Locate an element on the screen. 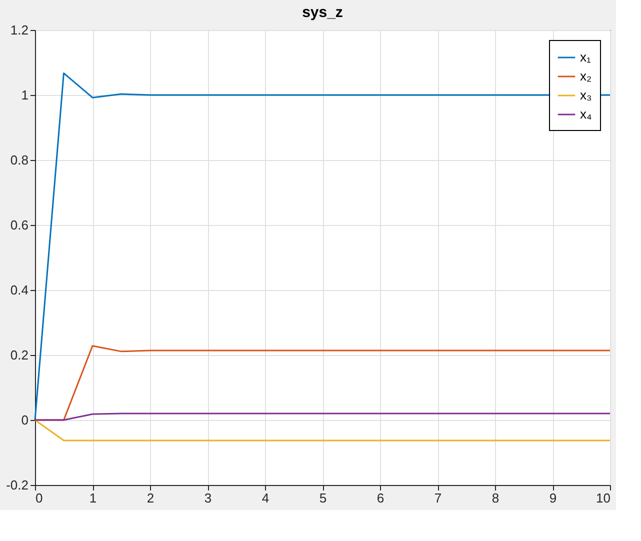  y-tick-label: 1 is located at coordinates (24, 95).